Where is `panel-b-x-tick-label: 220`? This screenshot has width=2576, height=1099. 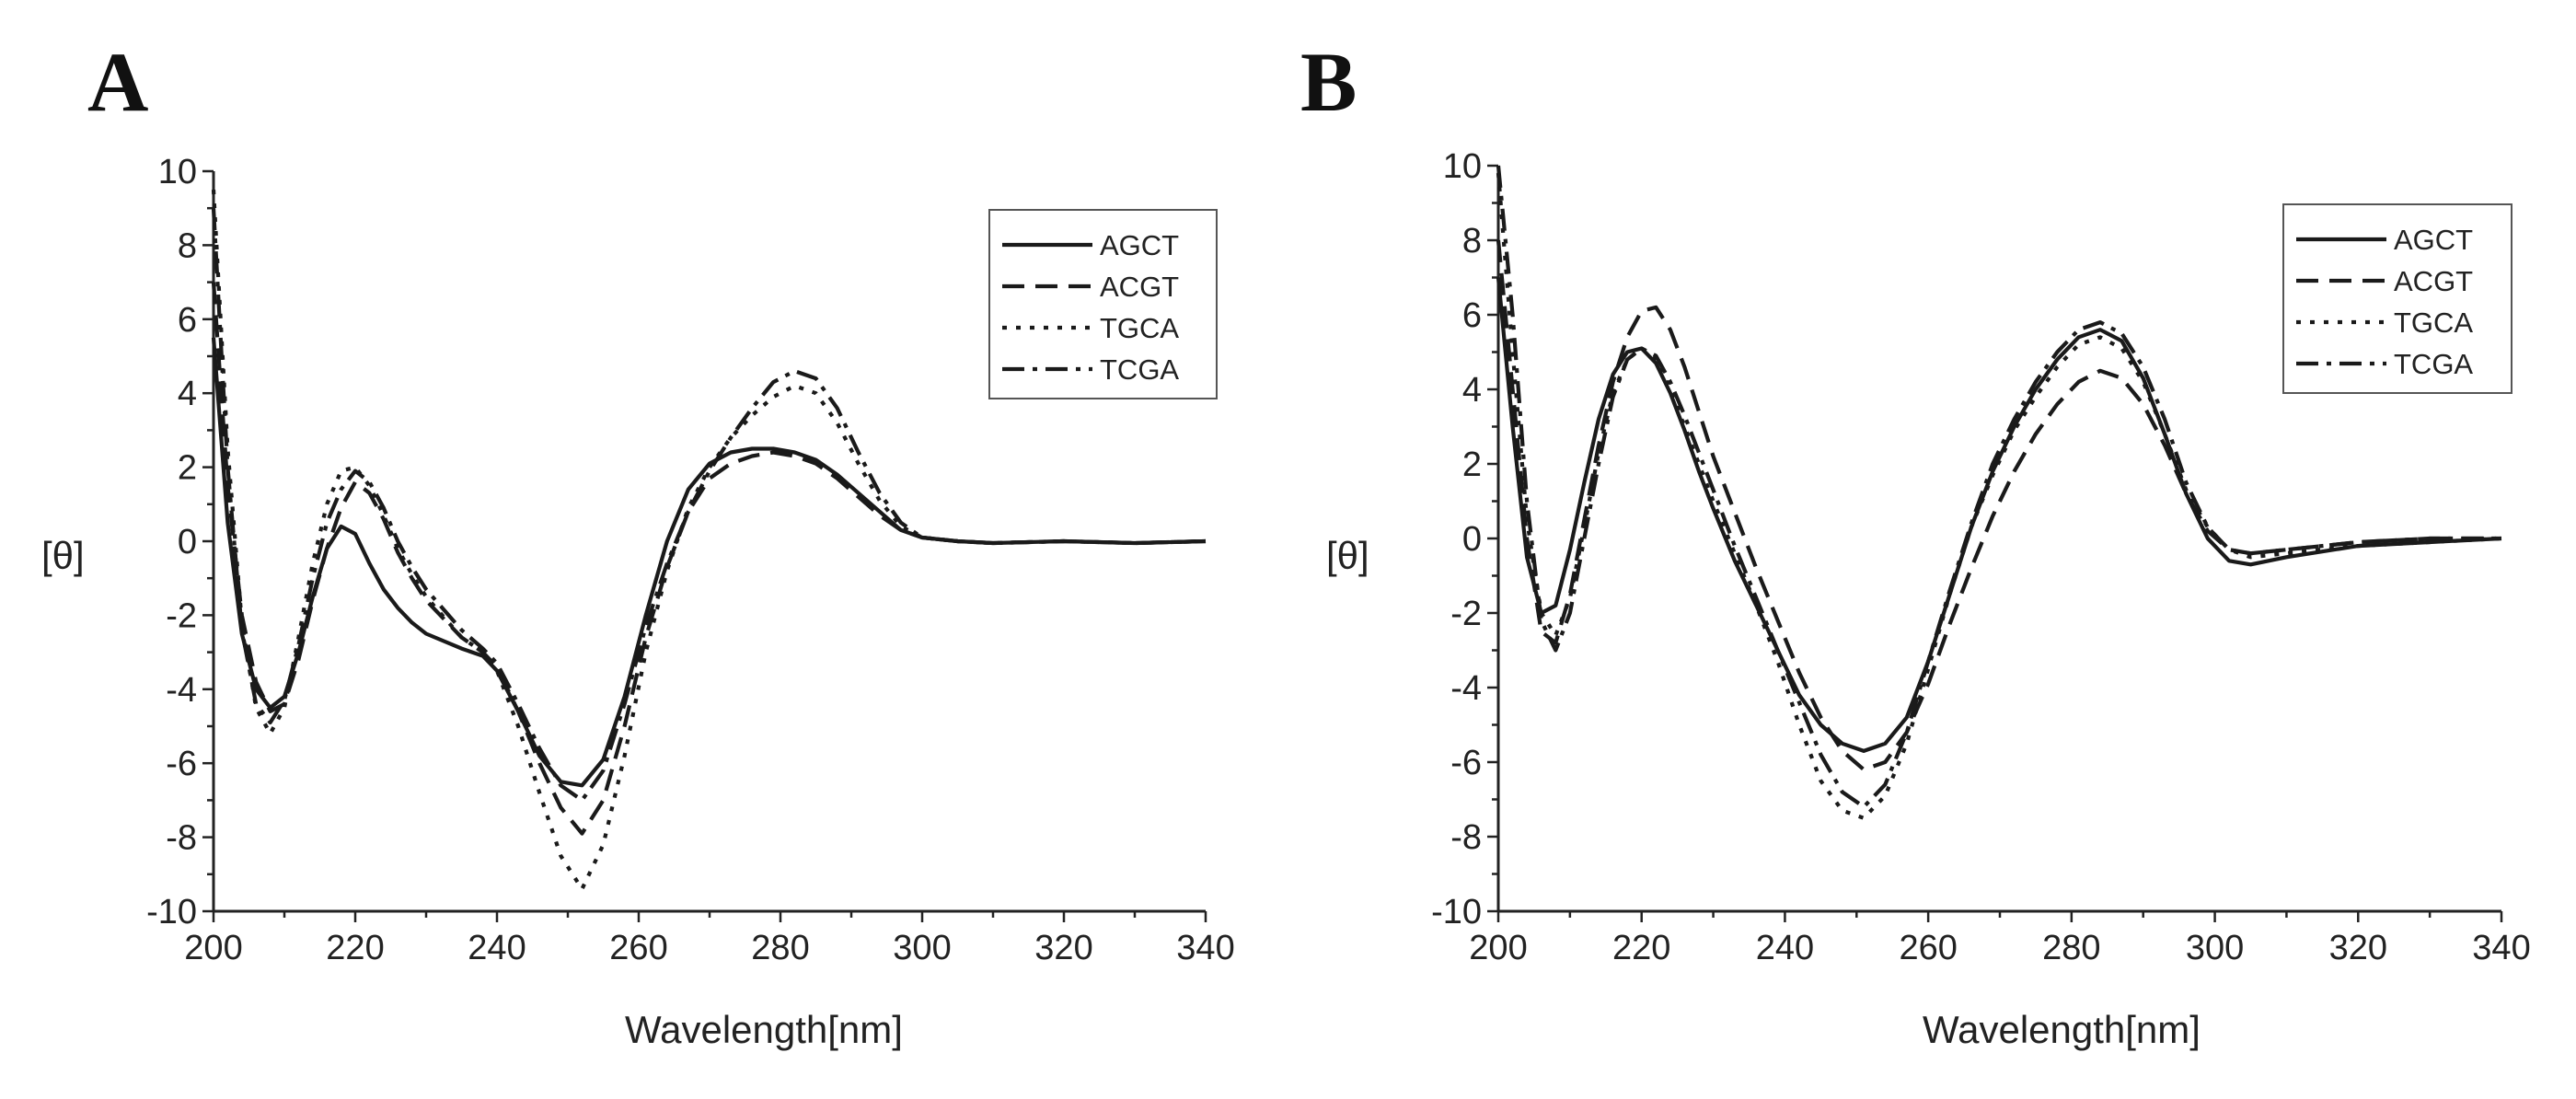
panel-b-x-tick-label: 220 is located at coordinates (1641, 948).